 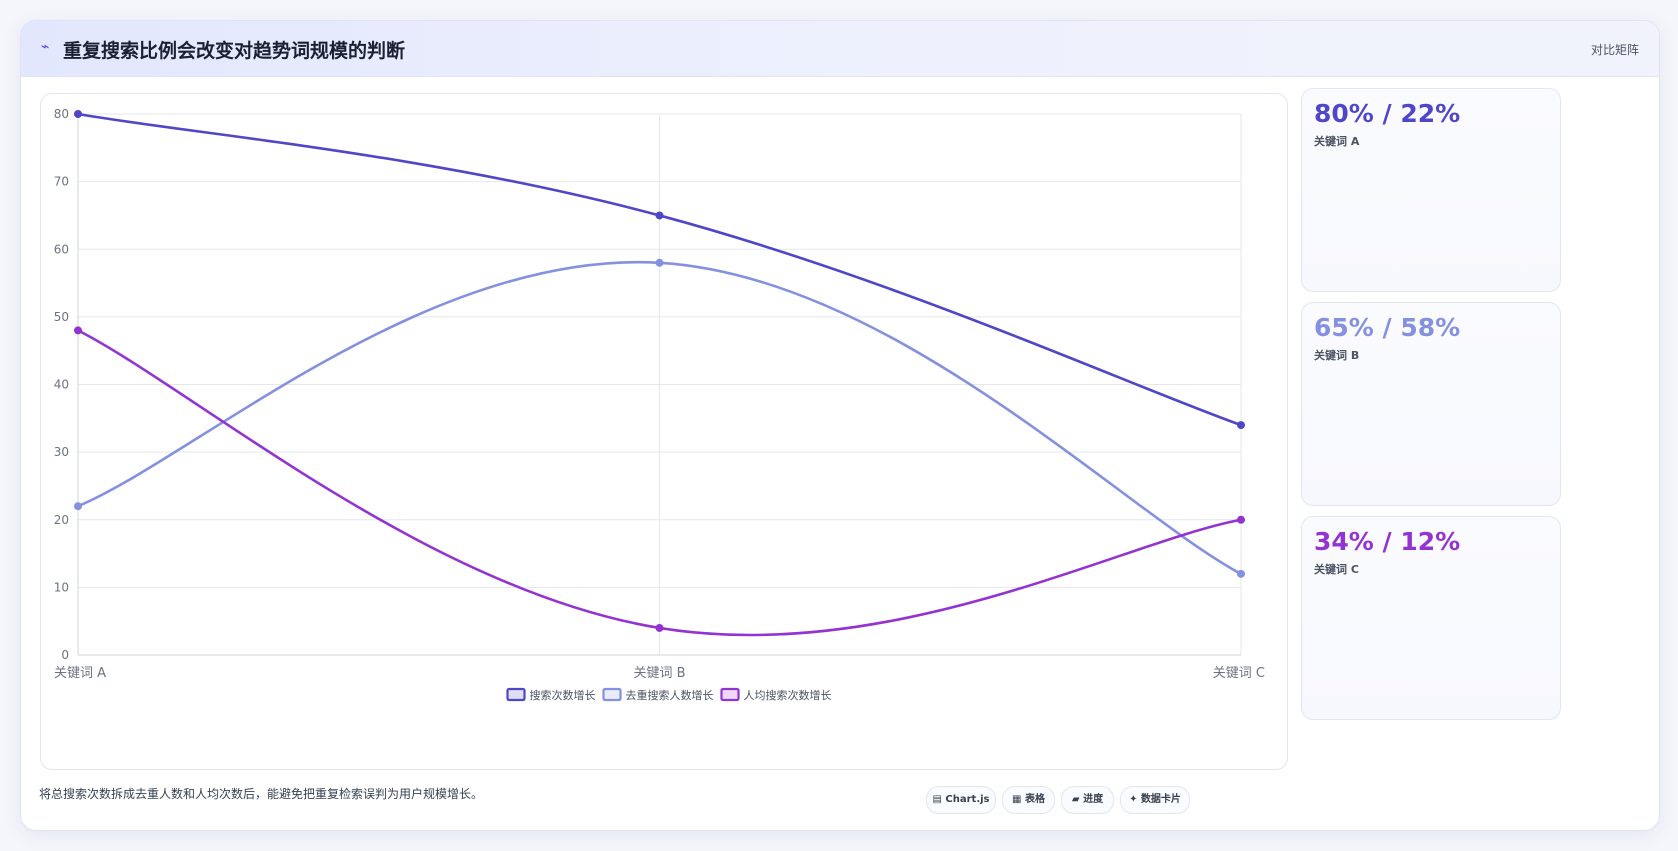 I want to click on view-mode-label: 对比矩阵, so click(x=1614, y=50).